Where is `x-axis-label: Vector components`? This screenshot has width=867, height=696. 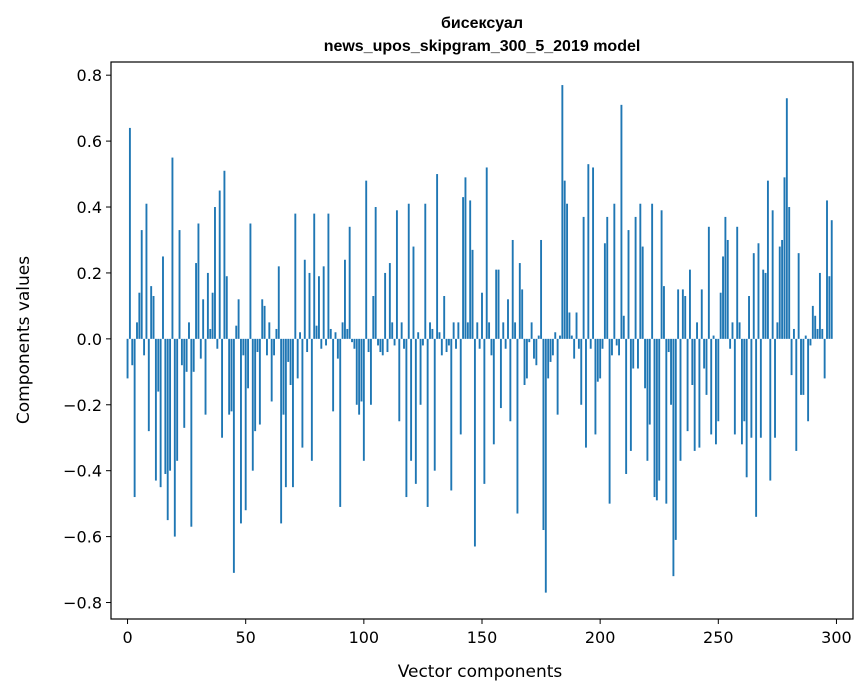 x-axis-label: Vector components is located at coordinates (480, 672).